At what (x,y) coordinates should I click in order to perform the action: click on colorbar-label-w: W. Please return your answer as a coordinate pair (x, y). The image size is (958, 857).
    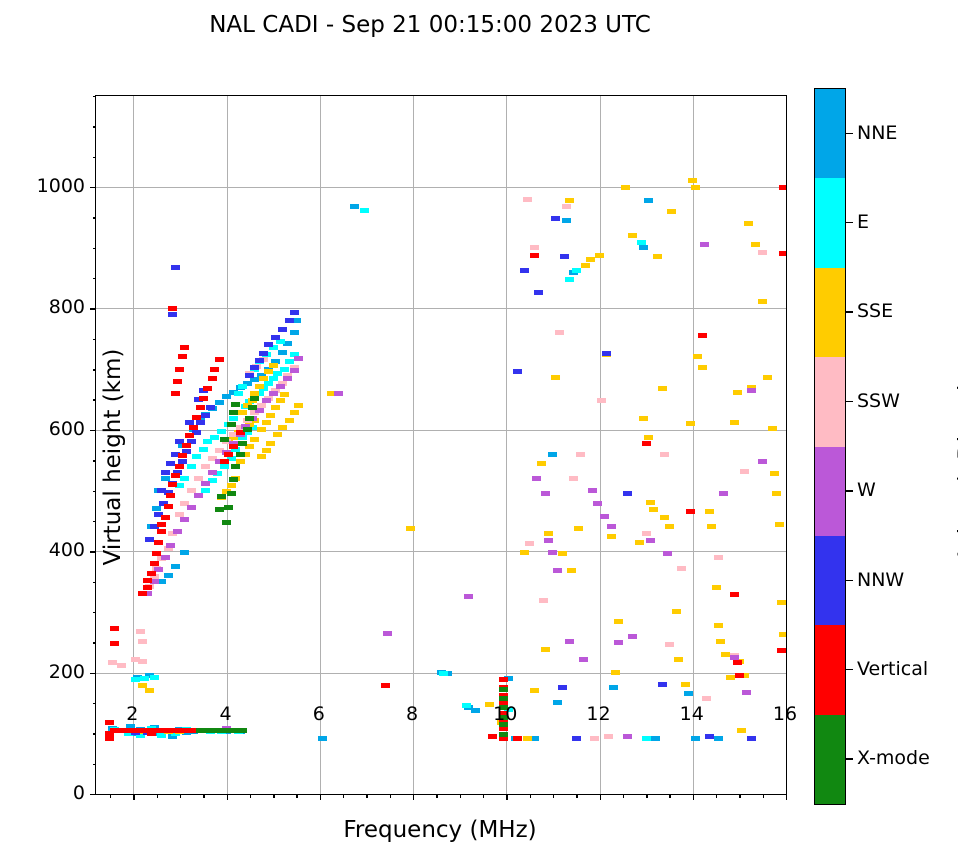
    Looking at the image, I should click on (866, 490).